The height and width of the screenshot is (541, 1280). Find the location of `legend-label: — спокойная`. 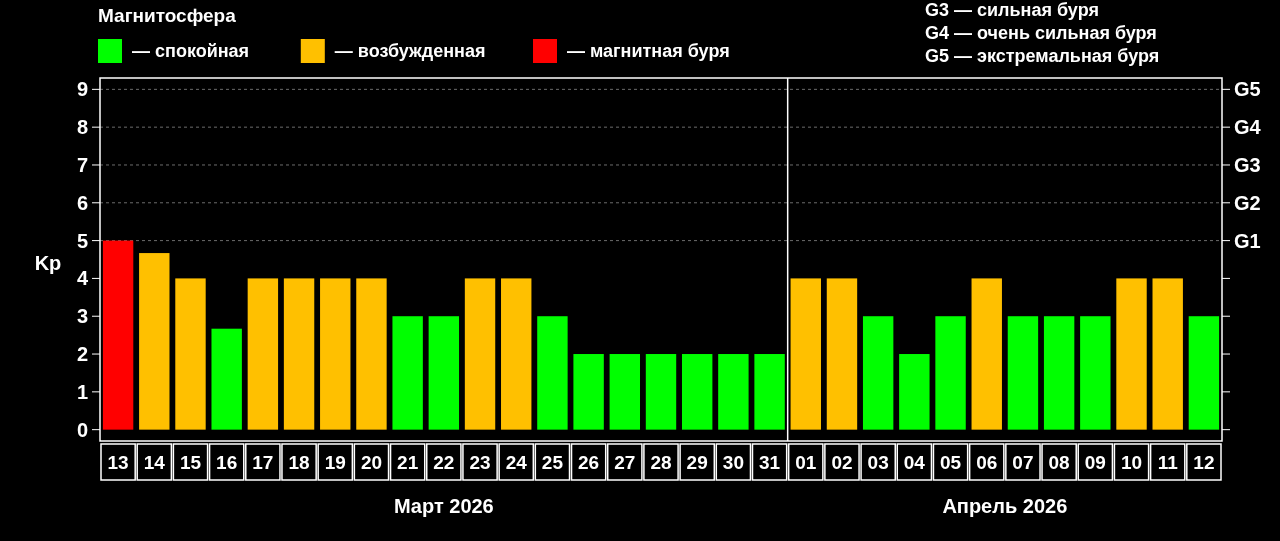

legend-label: — спокойная is located at coordinates (191, 51).